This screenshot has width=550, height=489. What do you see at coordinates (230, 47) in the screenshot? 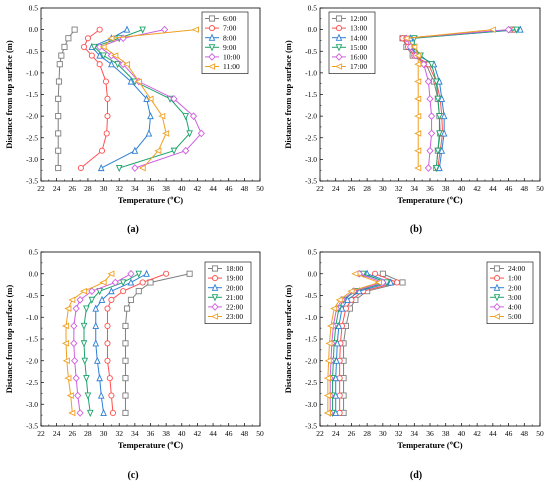
I see `legend-label: 9:00` at bounding box center [230, 47].